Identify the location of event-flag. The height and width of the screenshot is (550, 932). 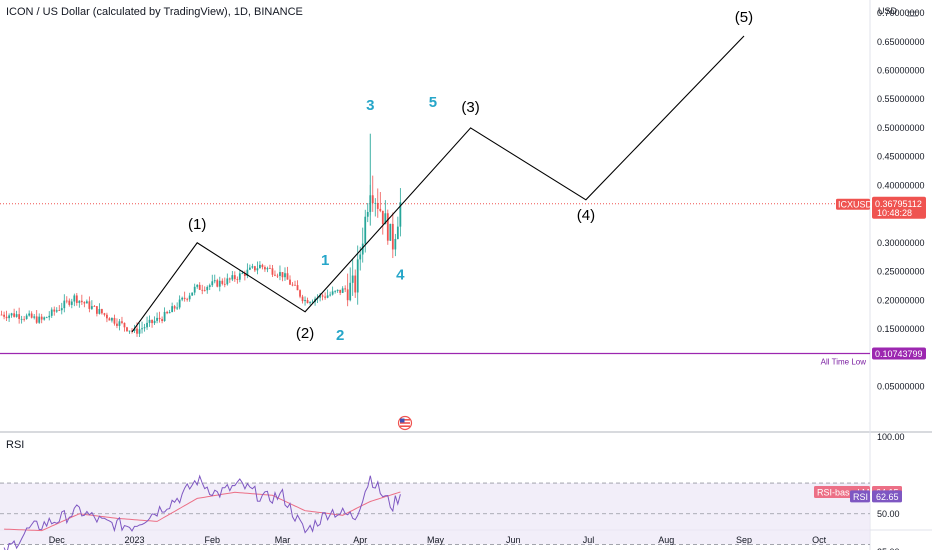
(405, 423).